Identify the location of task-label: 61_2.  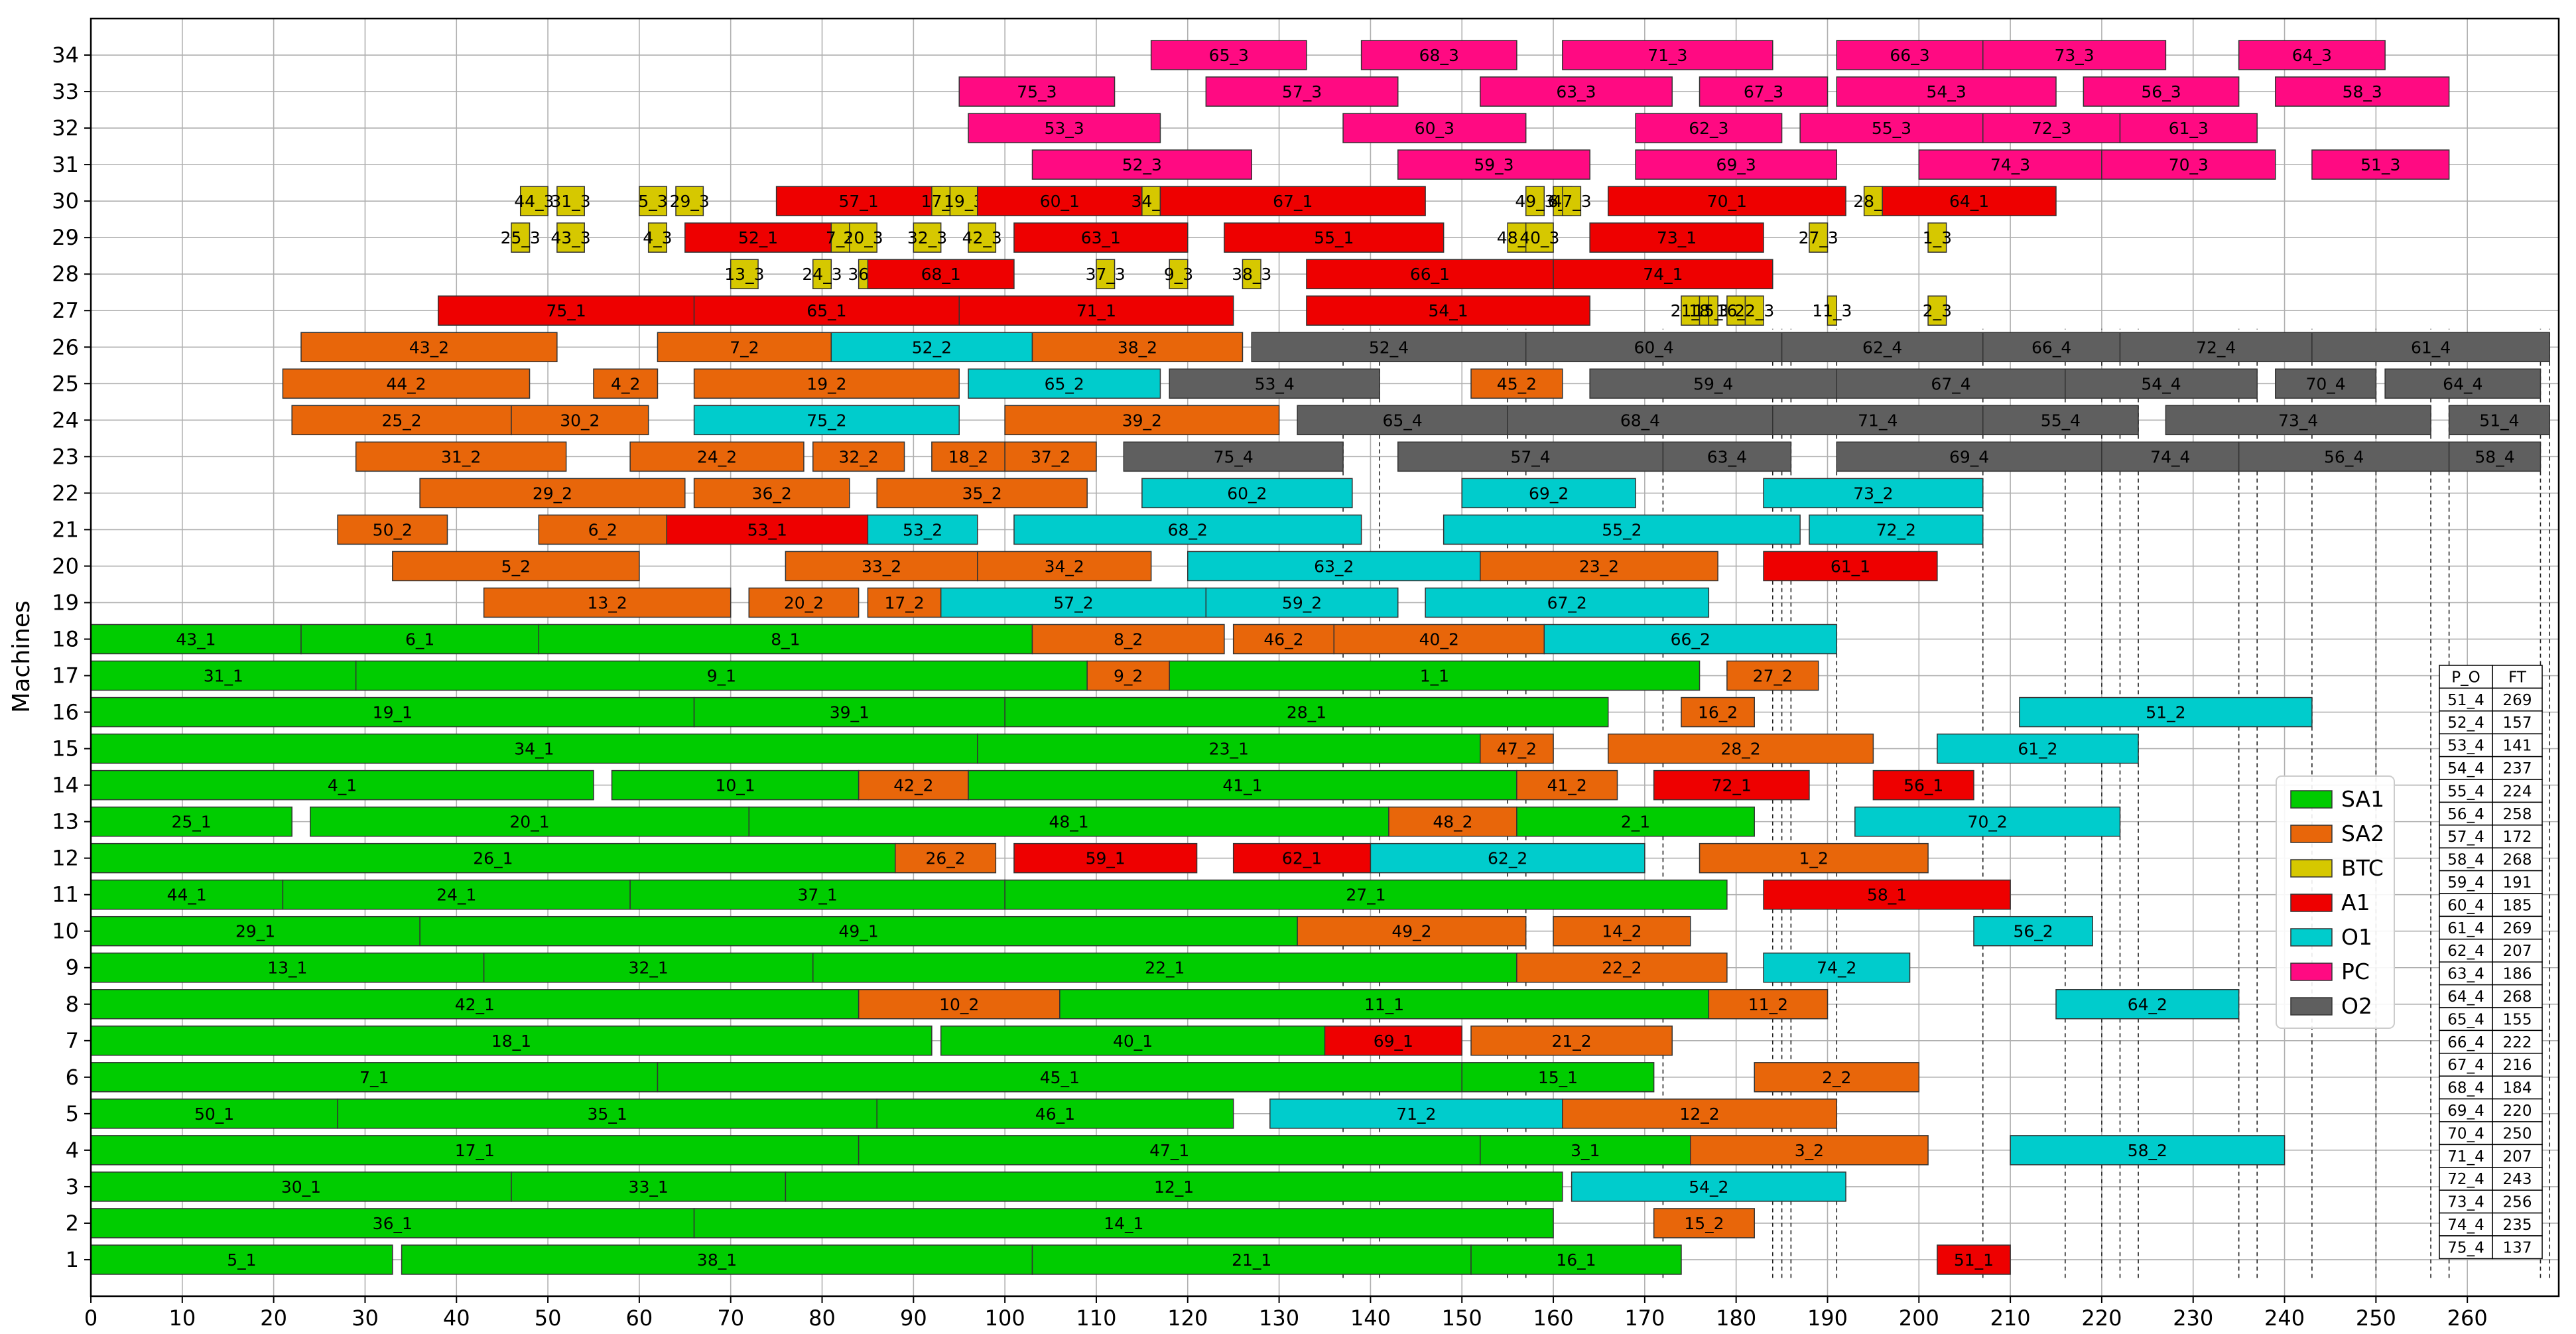
(2038, 749).